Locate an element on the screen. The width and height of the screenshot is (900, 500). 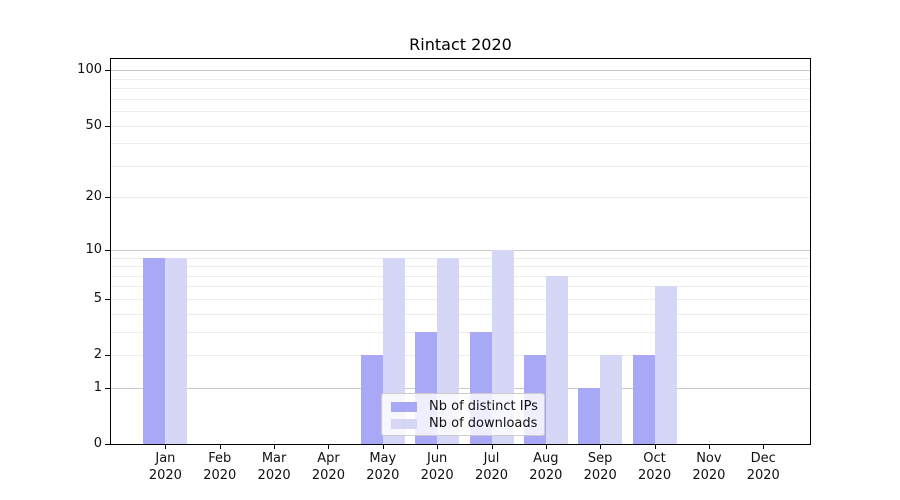
x-tick-label: Feb 2020 is located at coordinates (220, 467).